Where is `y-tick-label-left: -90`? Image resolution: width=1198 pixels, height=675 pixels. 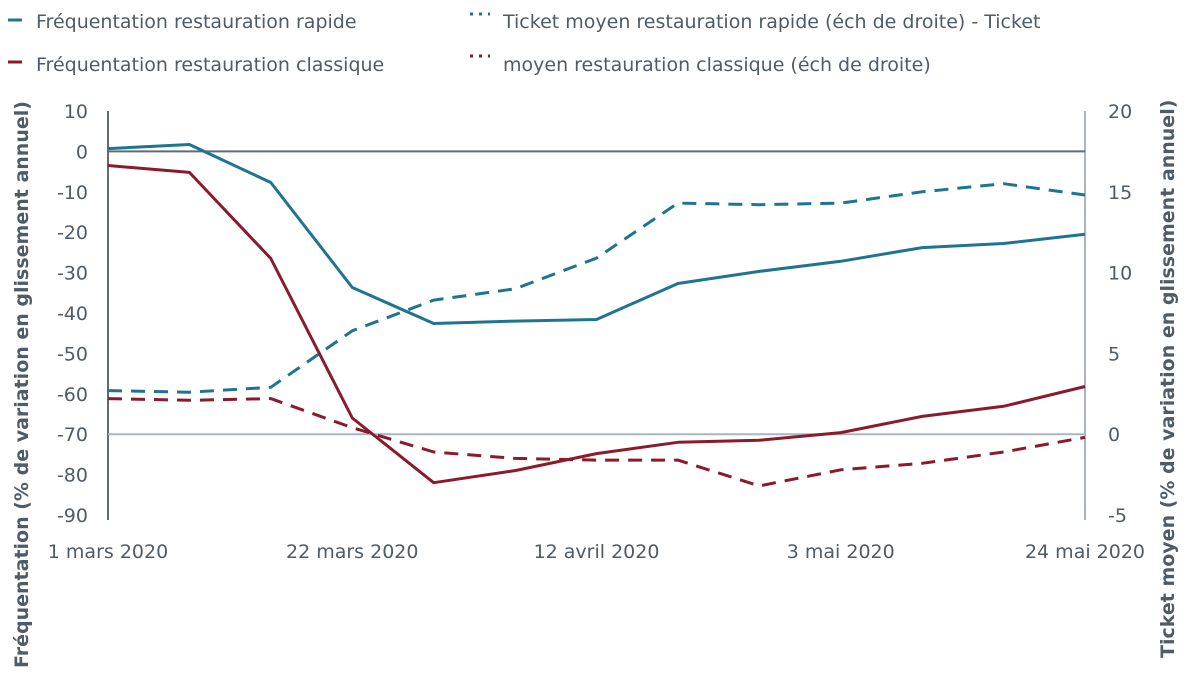
y-tick-label-left: -90 is located at coordinates (72, 516).